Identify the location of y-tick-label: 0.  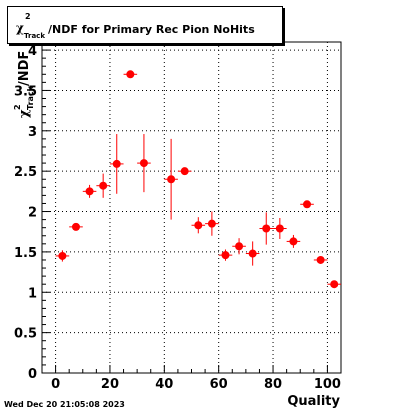
(32, 374).